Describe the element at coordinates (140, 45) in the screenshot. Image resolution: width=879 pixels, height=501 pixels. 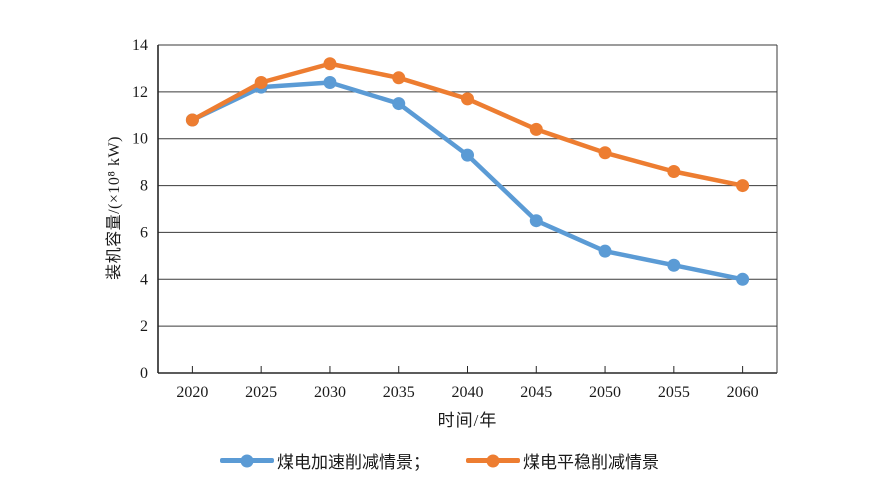
I see `svg-text: 14` at that location.